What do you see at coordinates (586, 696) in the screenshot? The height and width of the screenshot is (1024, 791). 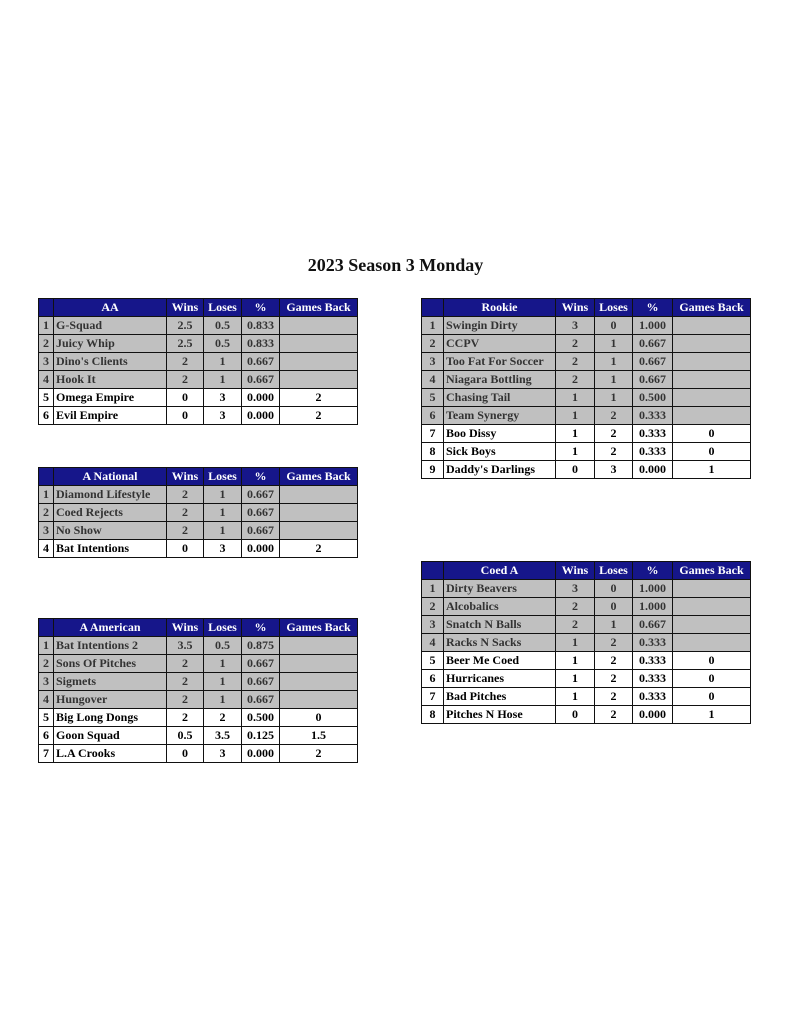 I see `table-row: 7 Bad Pitches 1 2 0.333 0` at bounding box center [586, 696].